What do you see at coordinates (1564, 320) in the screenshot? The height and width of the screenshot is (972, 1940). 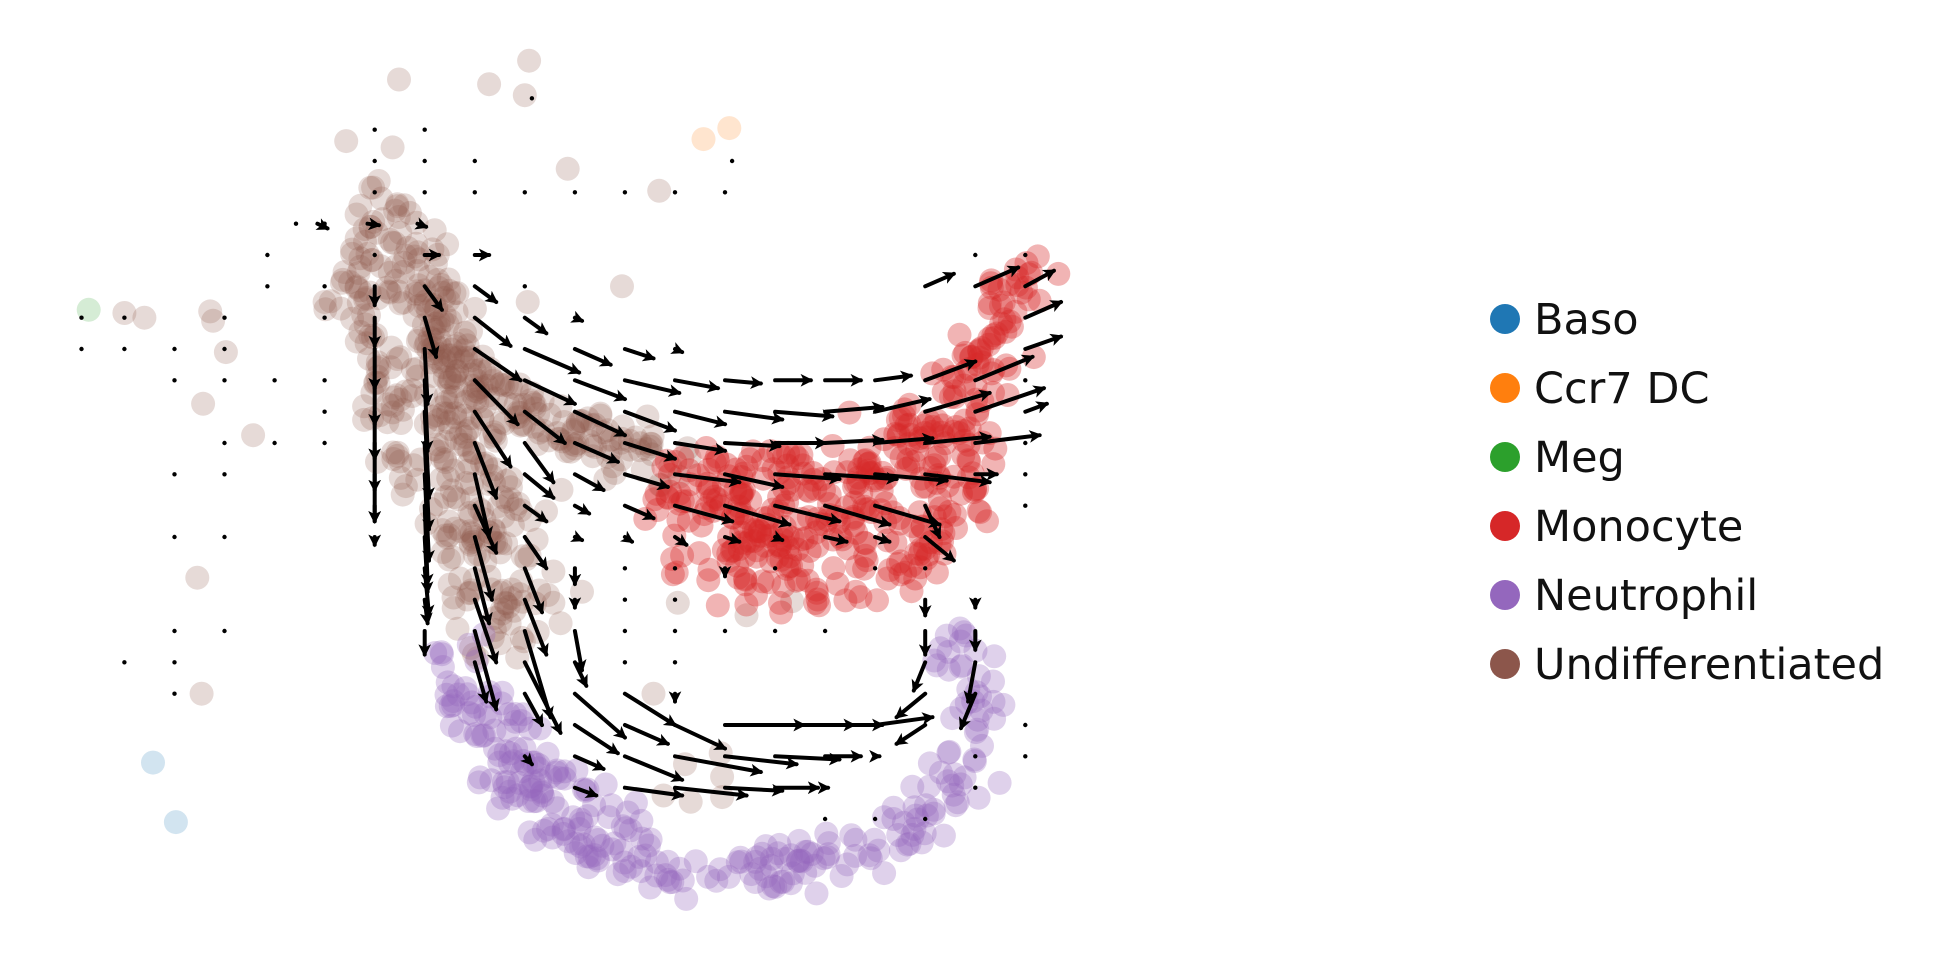 I see `legend-item-baso: Baso` at bounding box center [1564, 320].